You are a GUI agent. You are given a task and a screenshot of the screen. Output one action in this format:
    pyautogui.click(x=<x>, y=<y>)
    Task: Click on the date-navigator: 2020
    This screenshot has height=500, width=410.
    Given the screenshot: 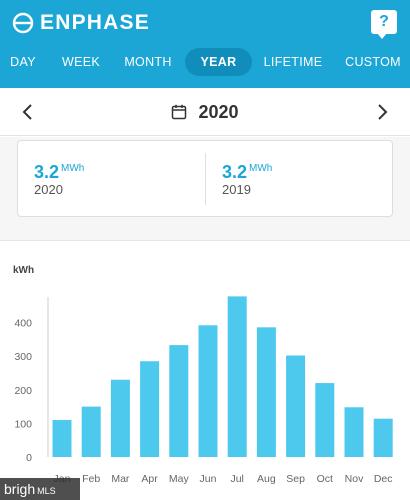 What is the action you would take?
    pyautogui.click(x=205, y=112)
    